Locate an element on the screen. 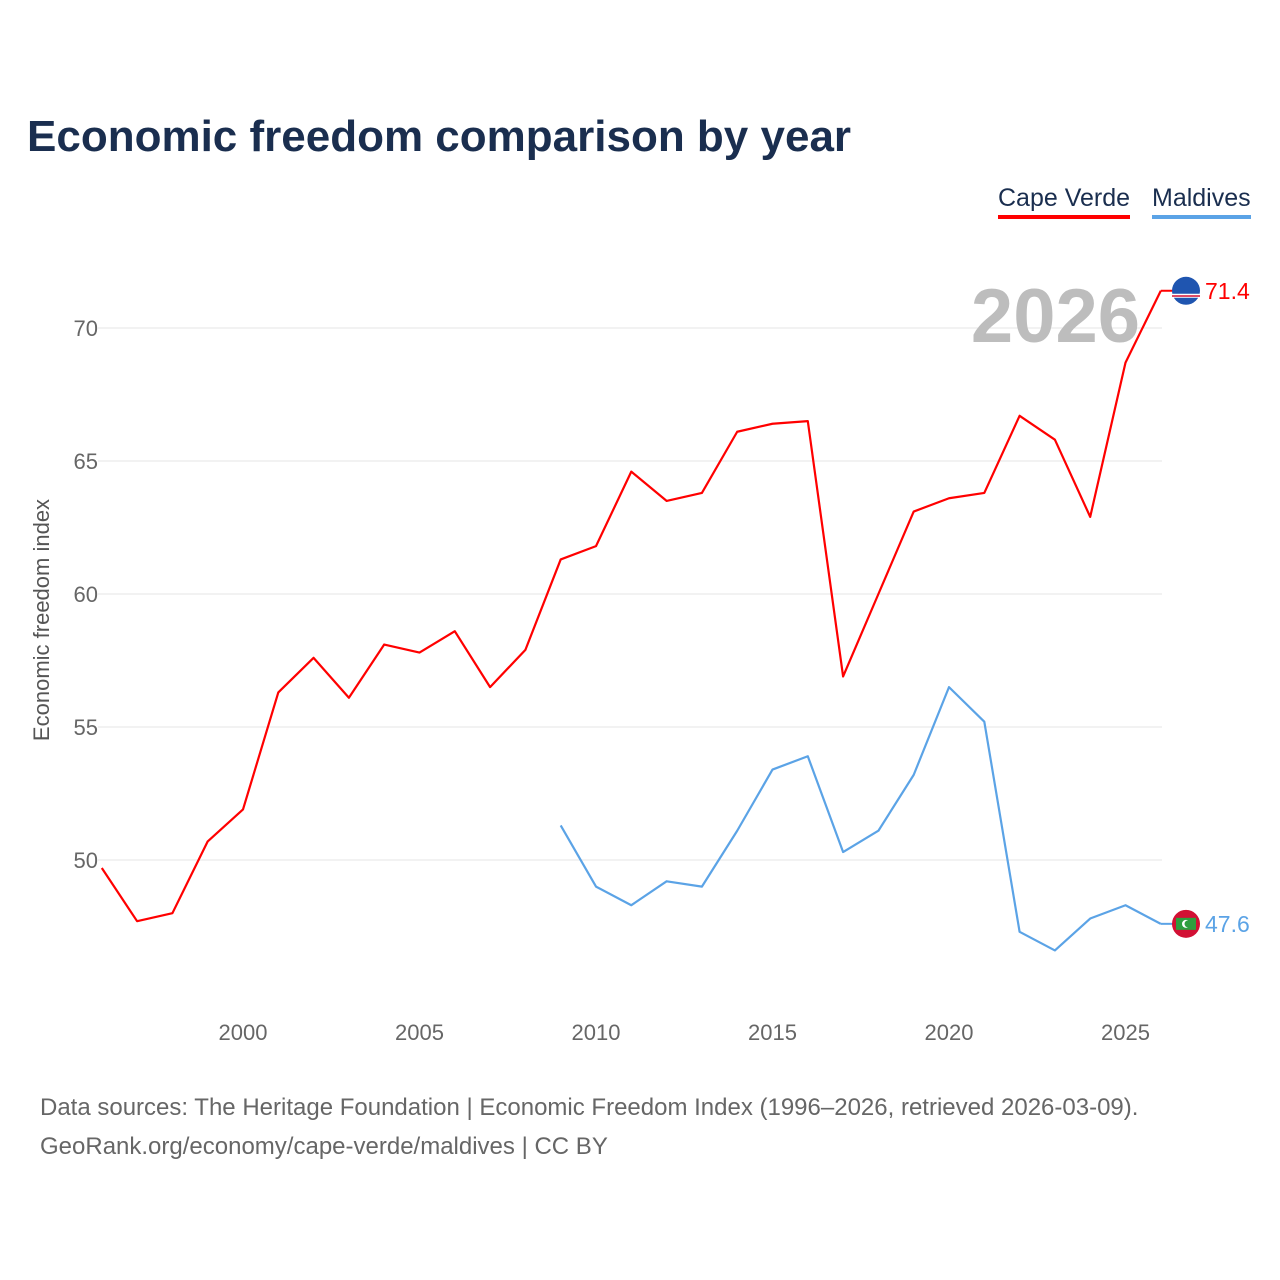  end-value-label: 71.4 is located at coordinates (1227, 291).